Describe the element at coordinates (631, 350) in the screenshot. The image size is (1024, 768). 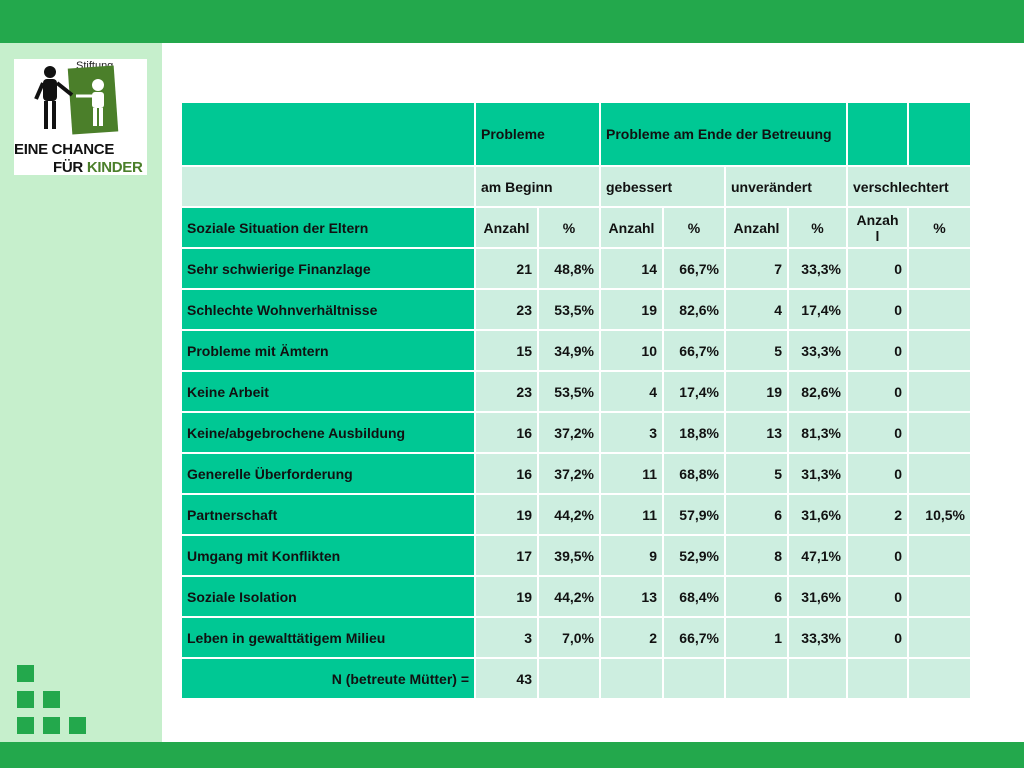
I see `table-cell: 10` at that location.